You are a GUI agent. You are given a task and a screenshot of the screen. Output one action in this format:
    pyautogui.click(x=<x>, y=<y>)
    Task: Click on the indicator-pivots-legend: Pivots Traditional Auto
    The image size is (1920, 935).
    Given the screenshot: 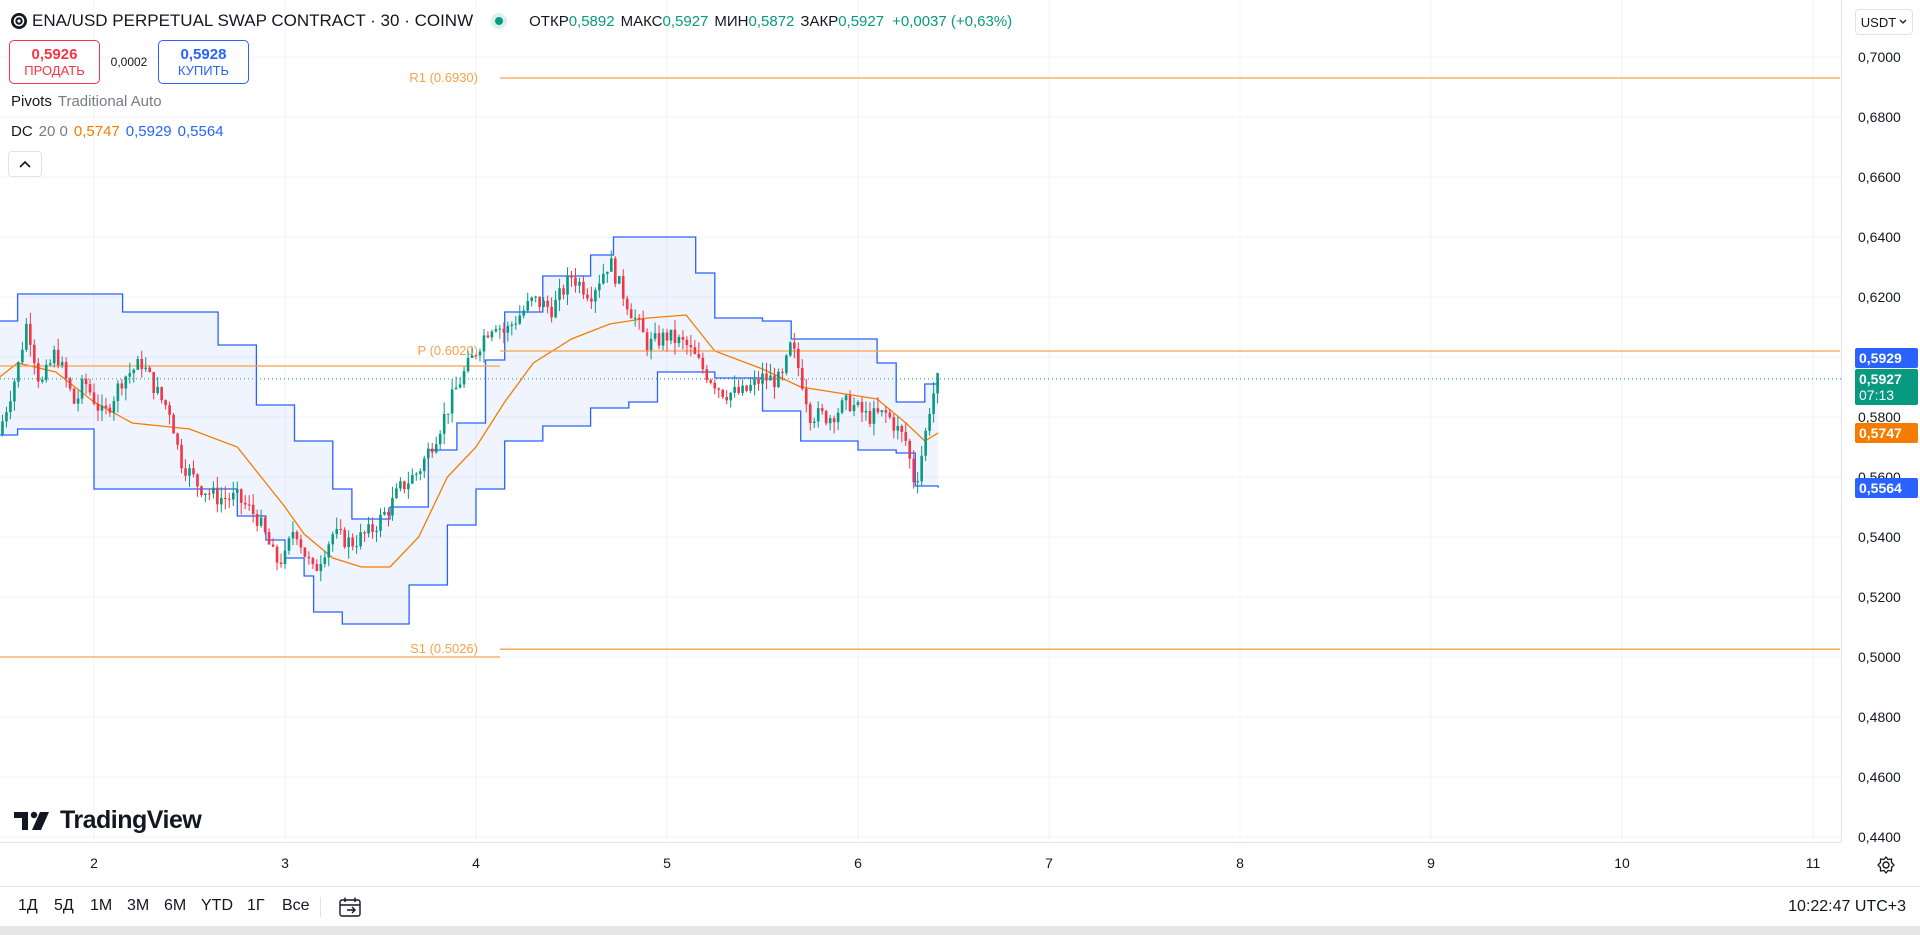 What is the action you would take?
    pyautogui.click(x=86, y=101)
    